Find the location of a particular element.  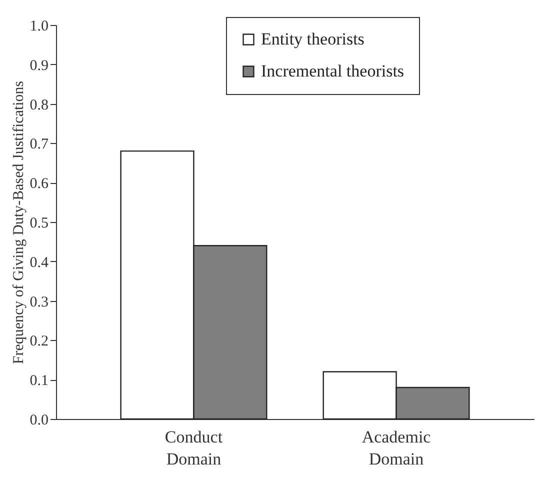

y-tick-label: 0.8 is located at coordinates (39, 105).